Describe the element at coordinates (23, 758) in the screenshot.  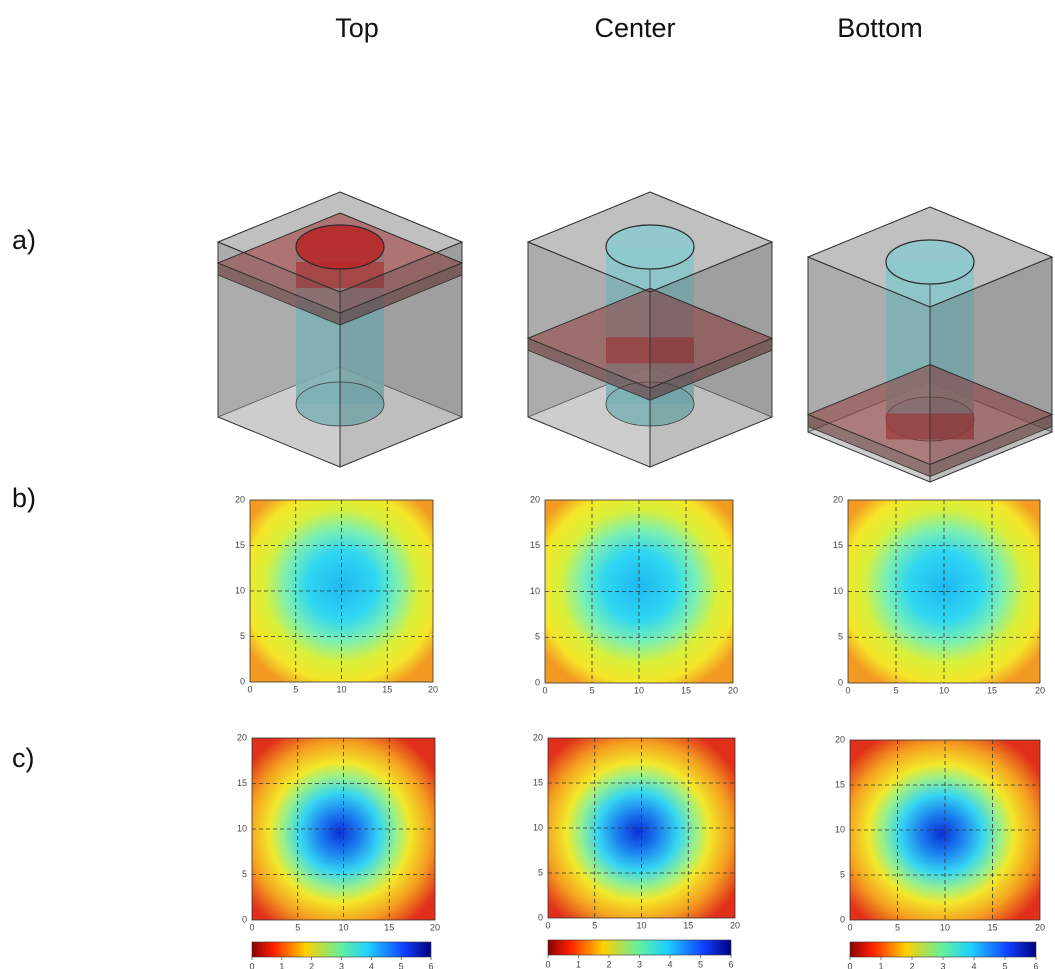
I see `row-label: c)` at that location.